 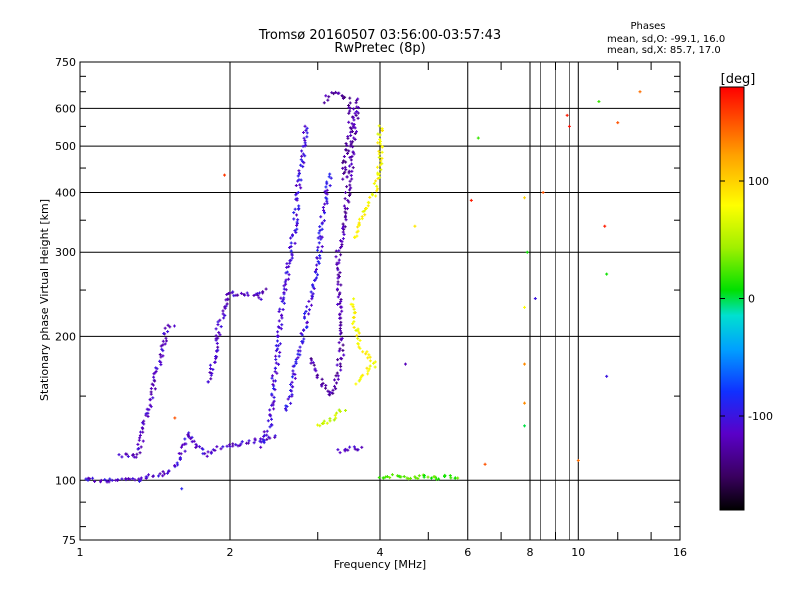 What do you see at coordinates (647, 26) in the screenshot?
I see `phase-info-title: Phases` at bounding box center [647, 26].